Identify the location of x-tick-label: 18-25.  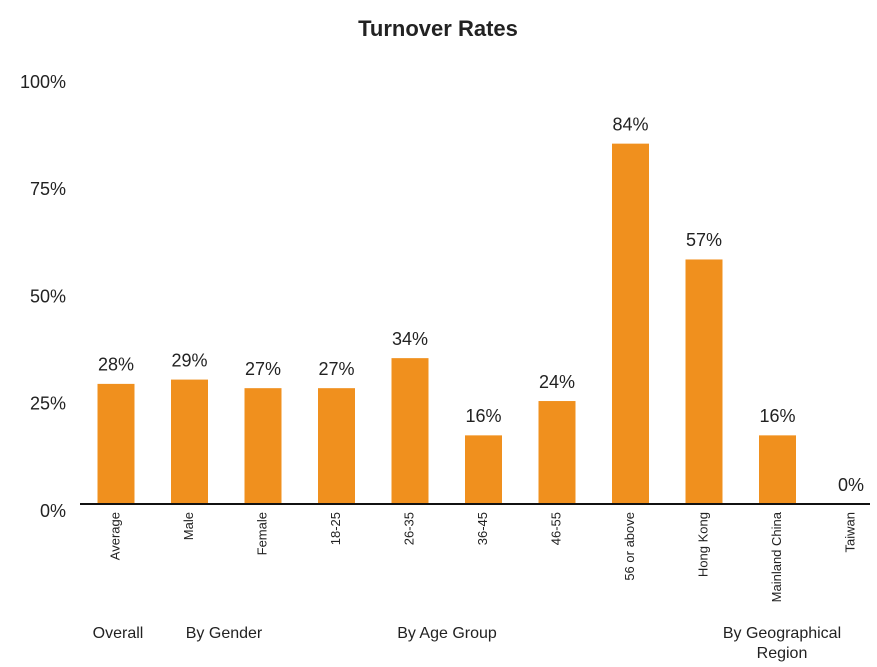
(335, 528).